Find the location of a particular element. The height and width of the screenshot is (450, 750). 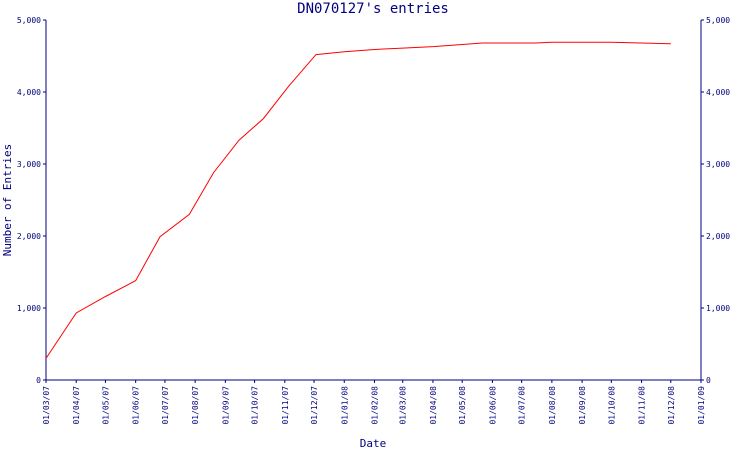

x-tick-label: 01/08/07 is located at coordinates (195, 405).